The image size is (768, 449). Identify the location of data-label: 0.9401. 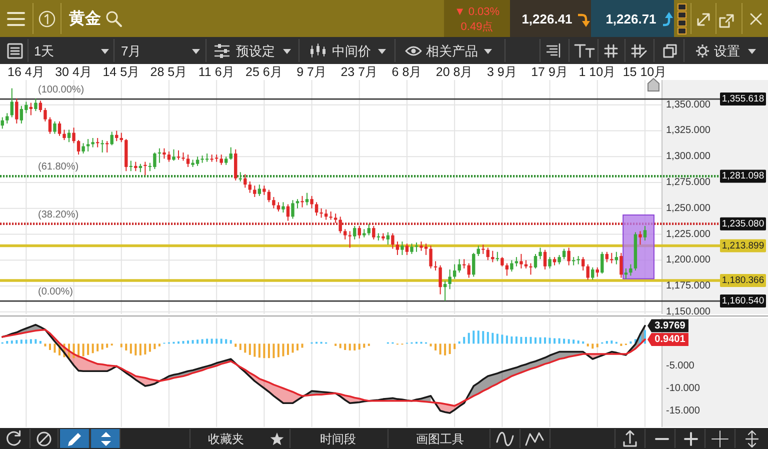
(670, 339).